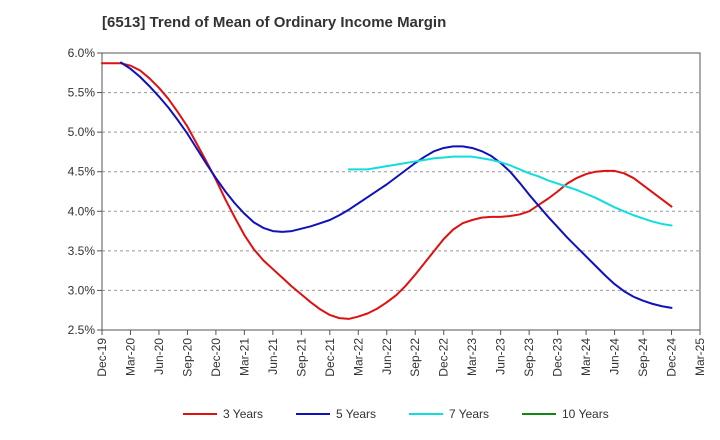 Image resolution: width=720 pixels, height=440 pixels. Describe the element at coordinates (187, 357) in the screenshot. I see `x-tick-label: Sep-20` at that location.